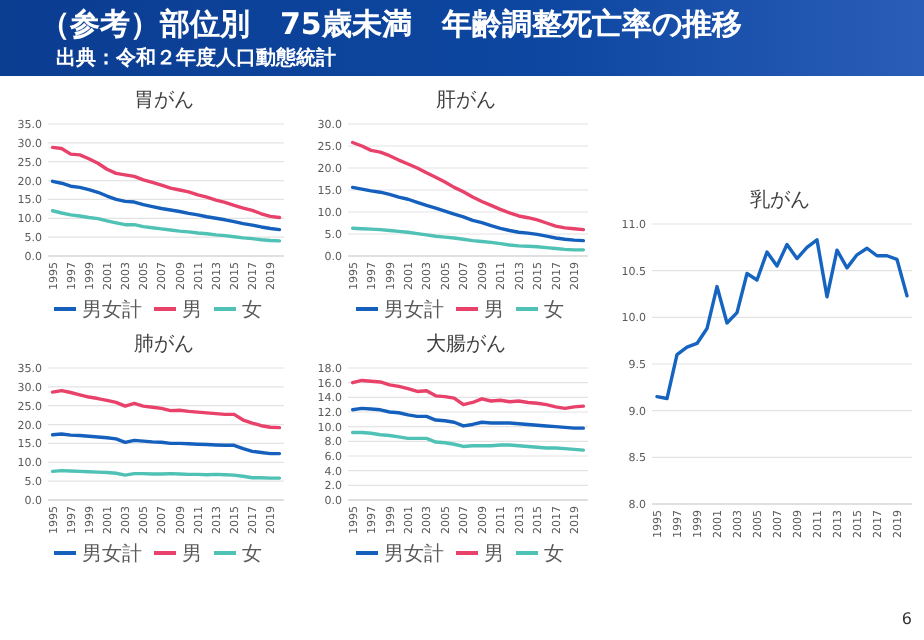 The image size is (924, 640). What do you see at coordinates (906, 619) in the screenshot?
I see `text: 6` at bounding box center [906, 619].